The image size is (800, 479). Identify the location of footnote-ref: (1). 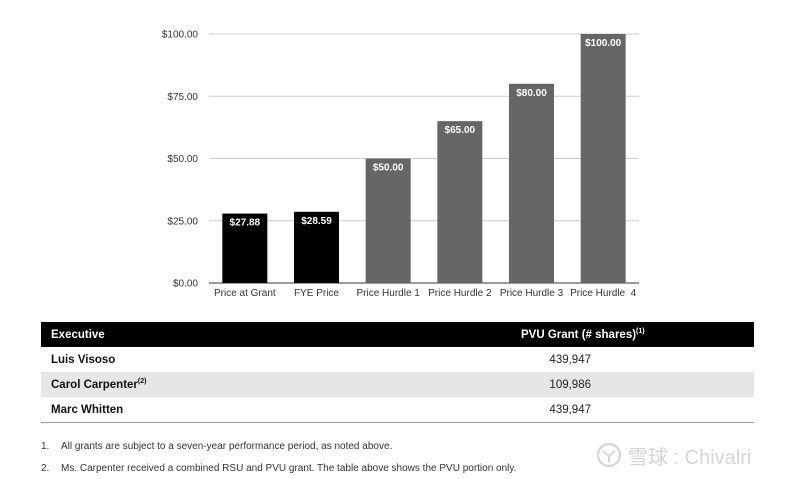
(640, 331).